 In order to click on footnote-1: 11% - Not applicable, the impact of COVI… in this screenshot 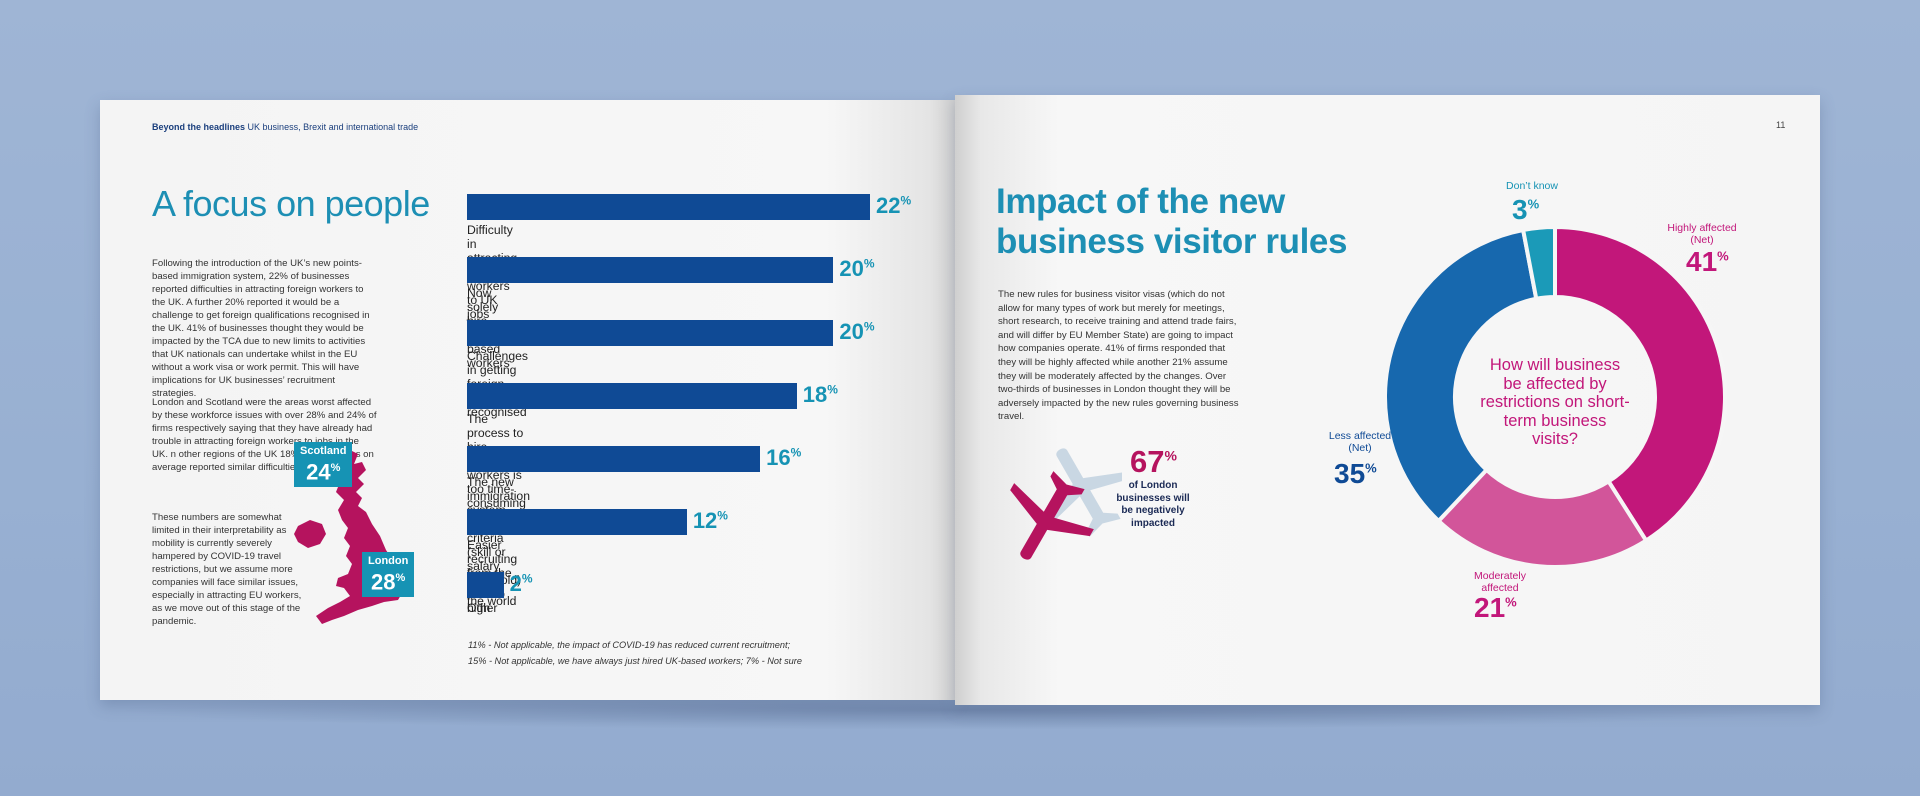, I will do `click(629, 645)`.